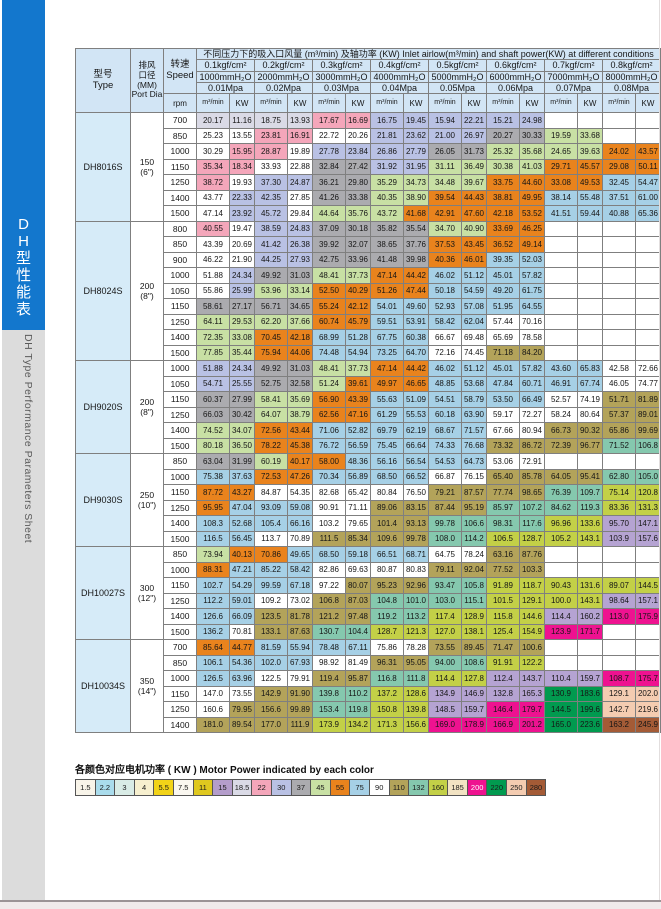 The height and width of the screenshot is (909, 661). Describe the element at coordinates (242, 461) in the screenshot. I see `kw-value-cell: 31.99` at that location.